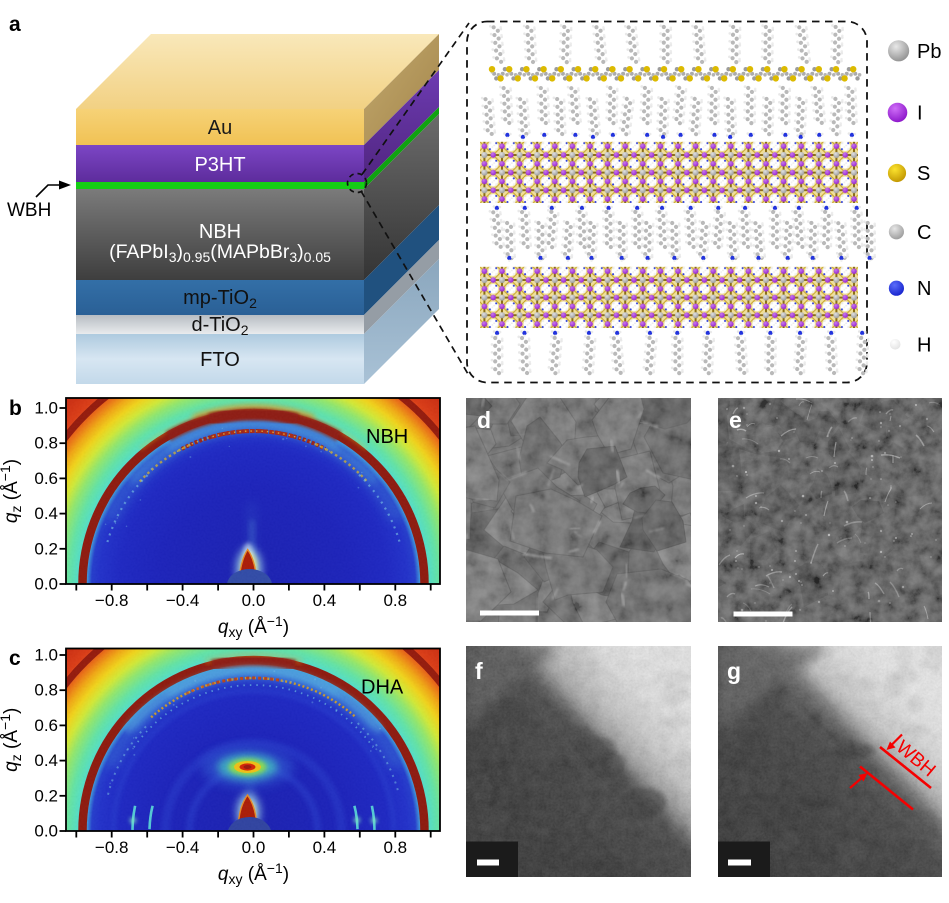 The height and width of the screenshot is (903, 949). I want to click on svg-text: (FAPbI3)0.95(MAPbBr3)0.05, so click(220, 253).